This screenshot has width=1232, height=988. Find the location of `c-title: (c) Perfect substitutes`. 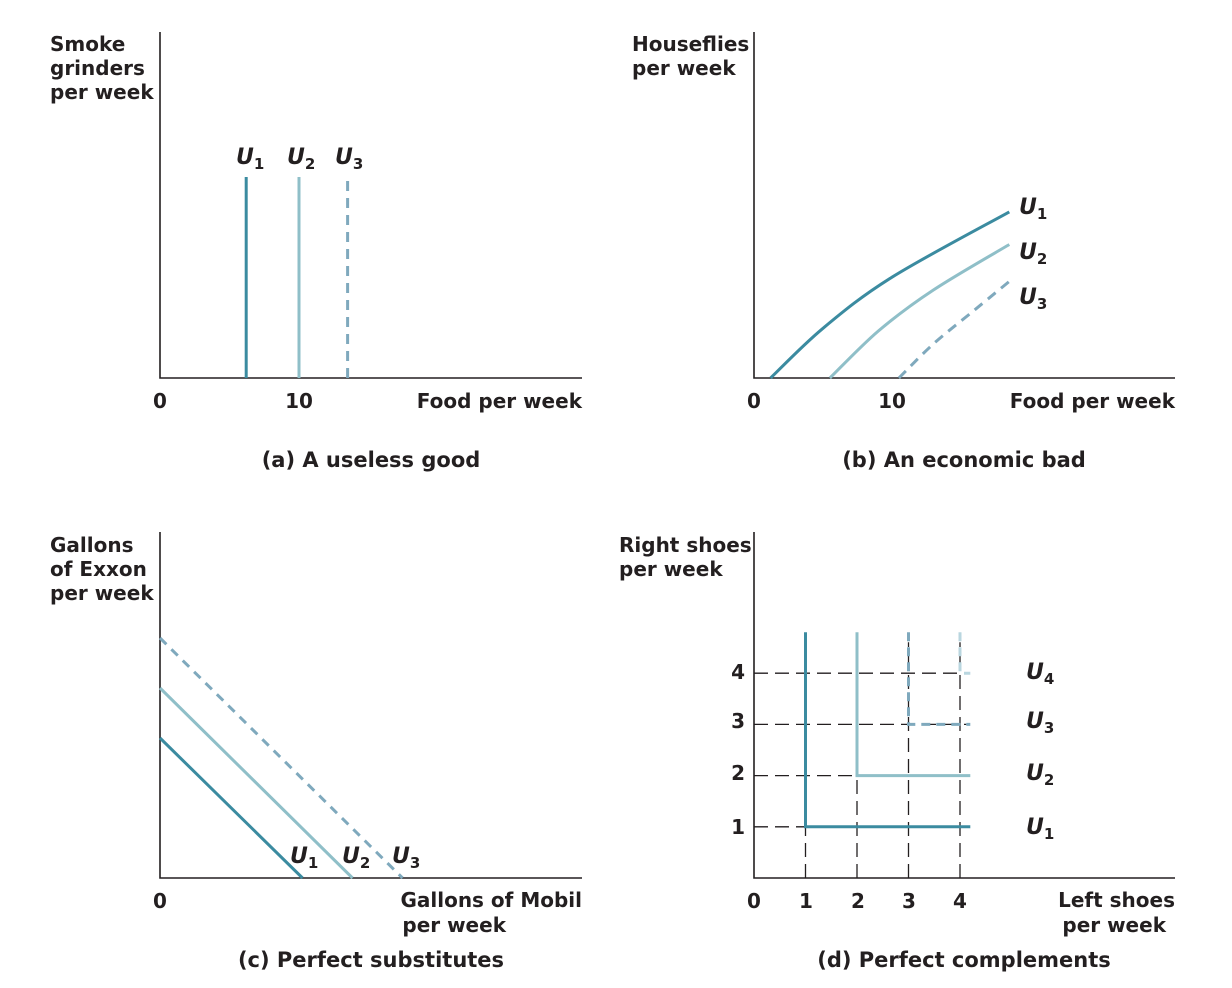

c-title: (c) Perfect substitutes is located at coordinates (371, 960).